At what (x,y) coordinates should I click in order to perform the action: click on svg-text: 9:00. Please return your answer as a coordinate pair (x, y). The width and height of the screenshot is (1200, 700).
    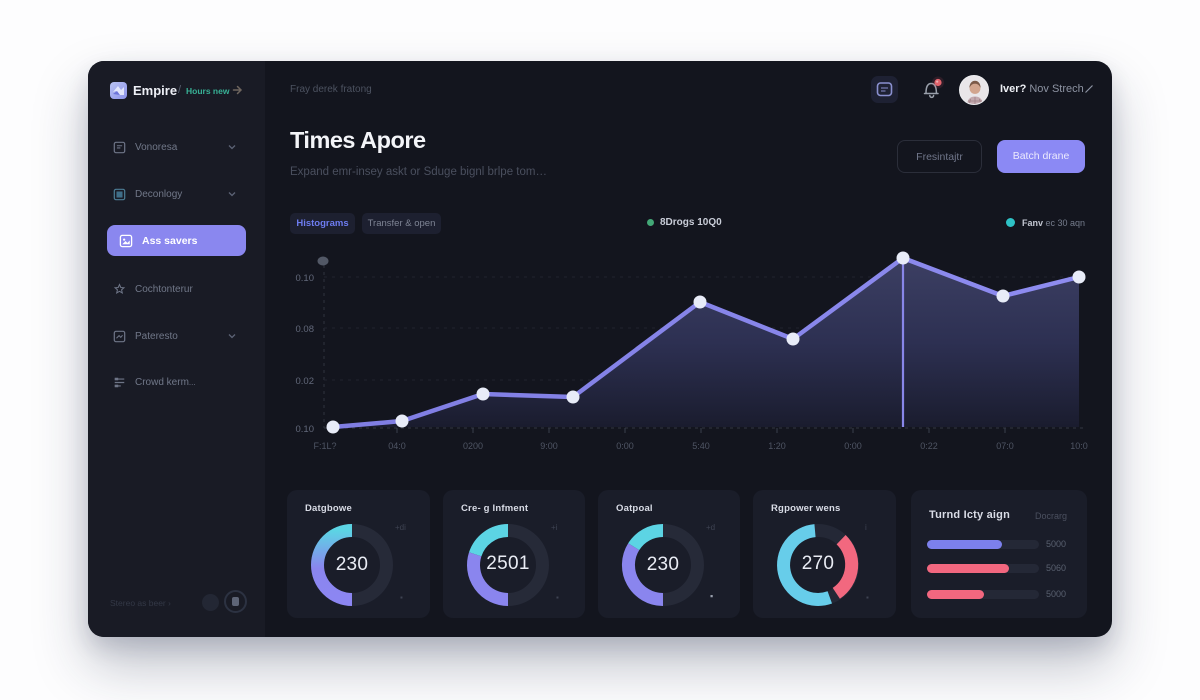
    Looking at the image, I should click on (549, 446).